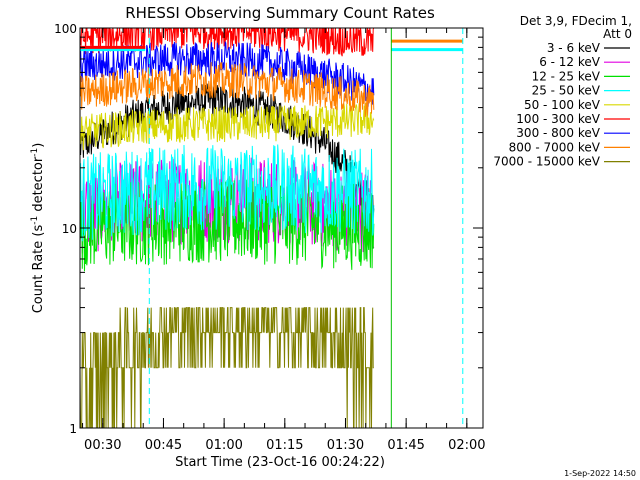 This screenshot has width=640, height=480. What do you see at coordinates (574, 48) in the screenshot?
I see `legend-label: 3 - 6 keV` at bounding box center [574, 48].